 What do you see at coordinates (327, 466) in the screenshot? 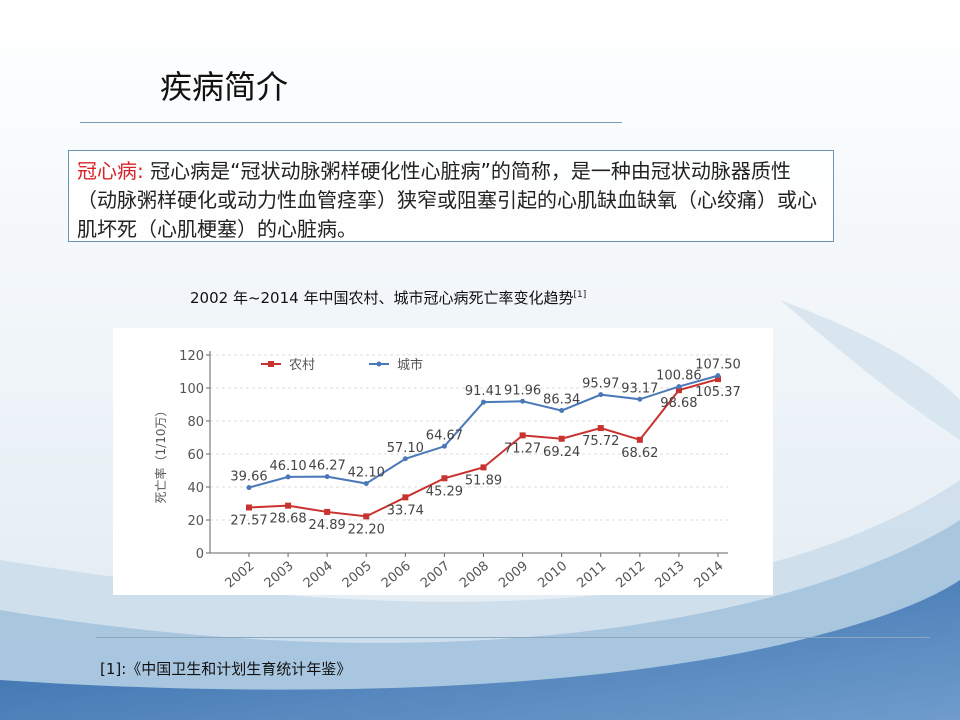
I see `data-label: 46.27` at bounding box center [327, 466].